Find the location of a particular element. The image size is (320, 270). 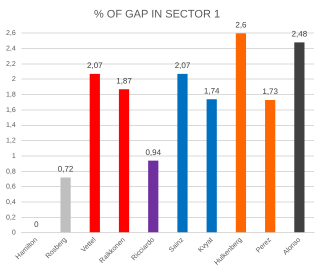

chart-title: % OF GAP IN SECTOR 1 is located at coordinates (157, 14).